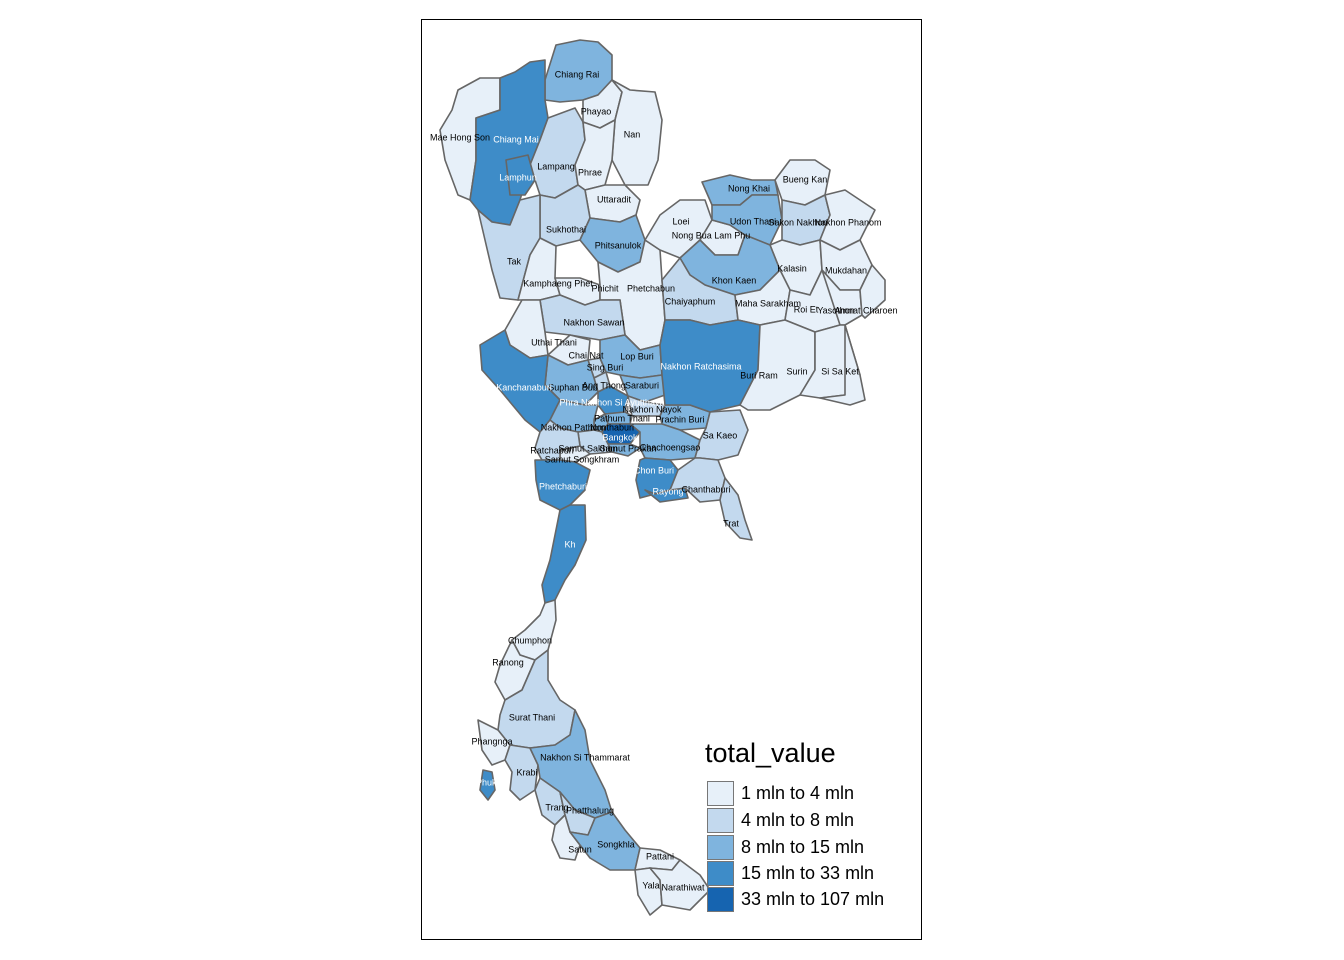 The height and width of the screenshot is (960, 1344). Describe the element at coordinates (759, 375) in the screenshot. I see `province-label-buri-ram: Buri Ram` at that location.